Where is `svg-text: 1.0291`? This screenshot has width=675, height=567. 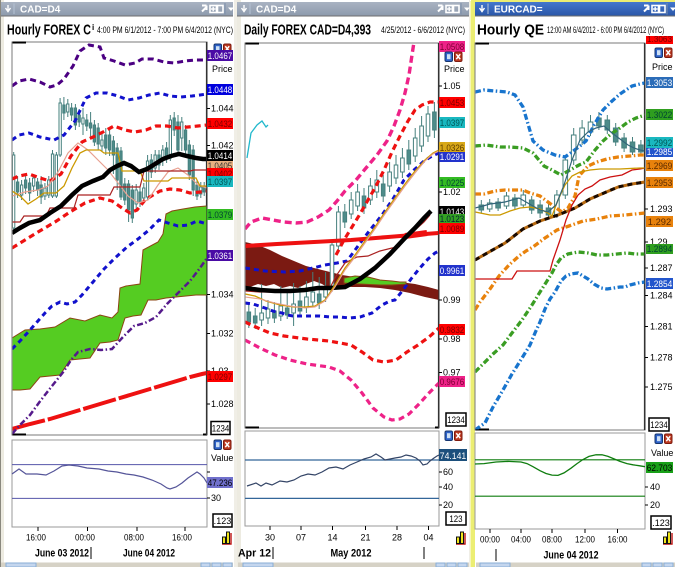 svg-text: 1.0291 is located at coordinates (452, 157).